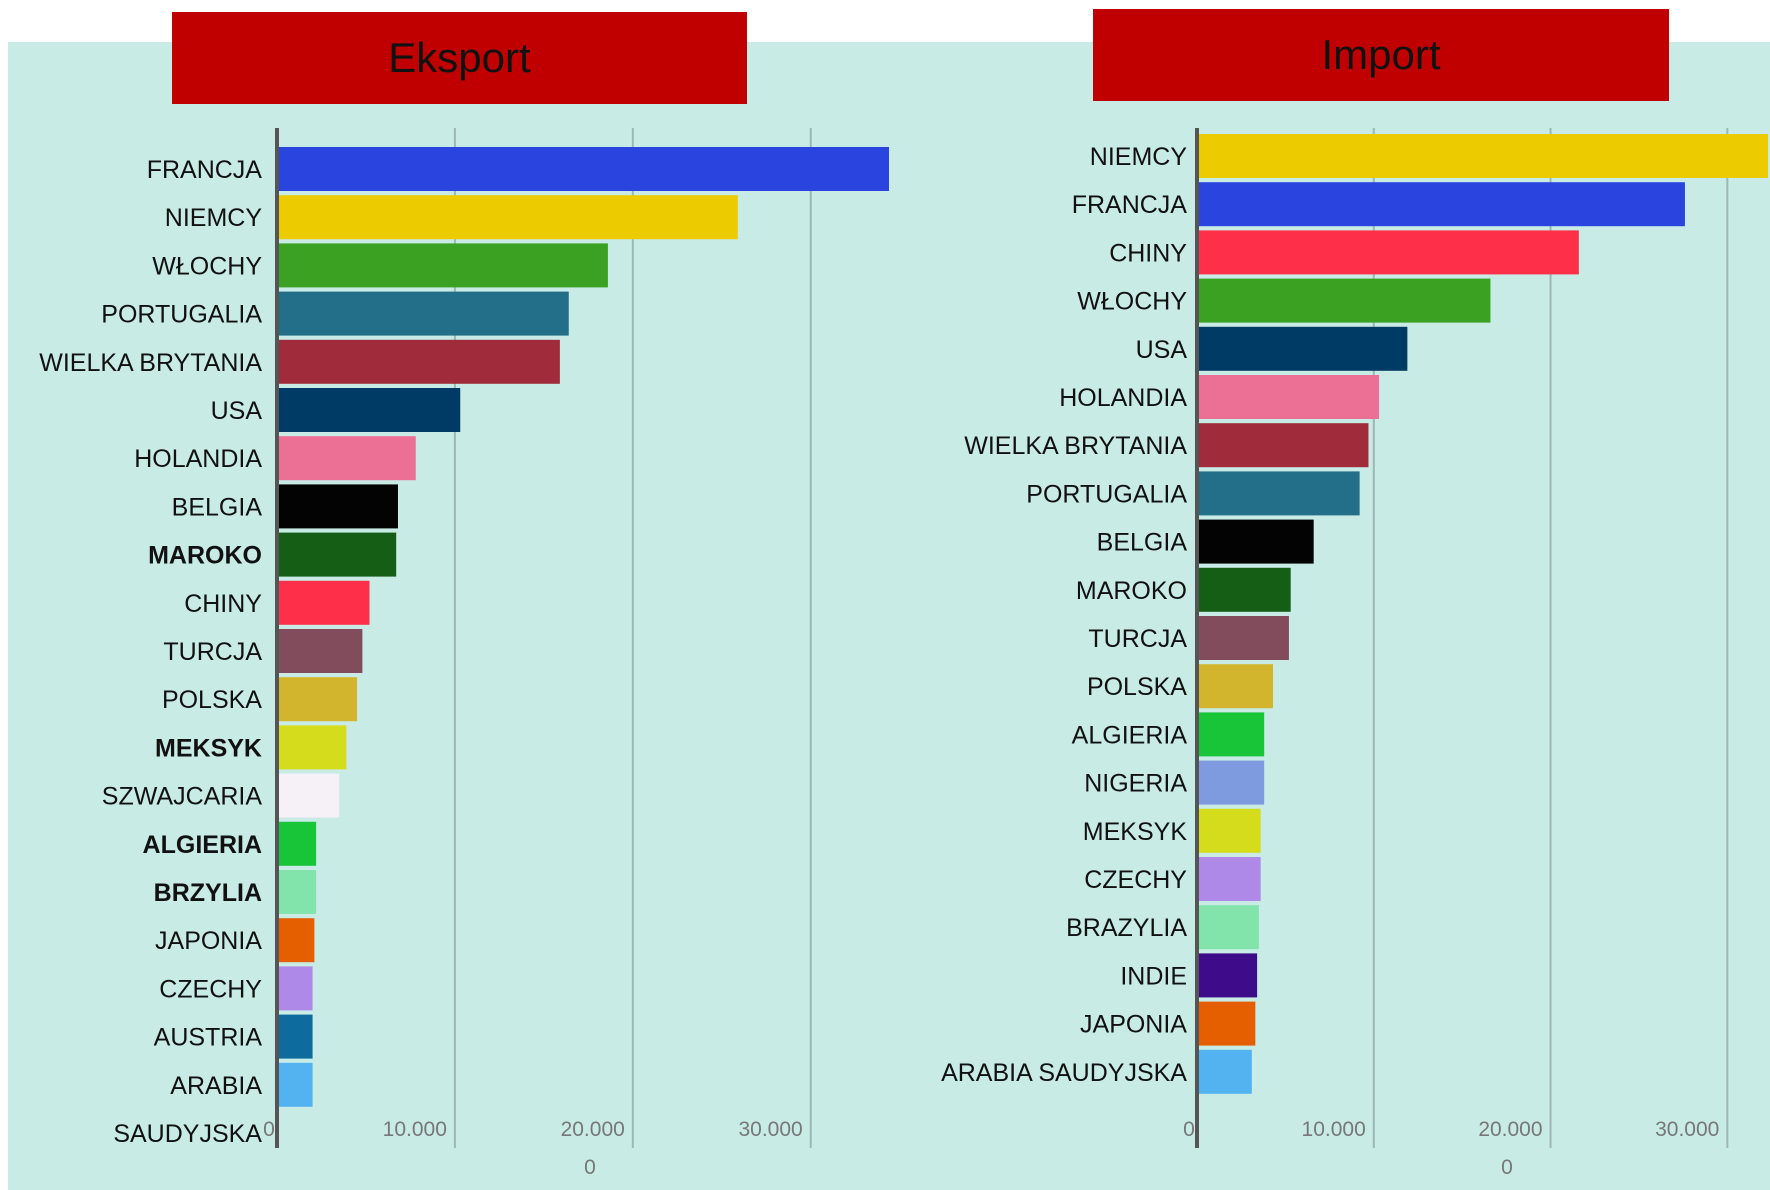 The width and height of the screenshot is (1770, 1190). I want to click on import-category-label: PORTUGALIA, so click(1106, 494).